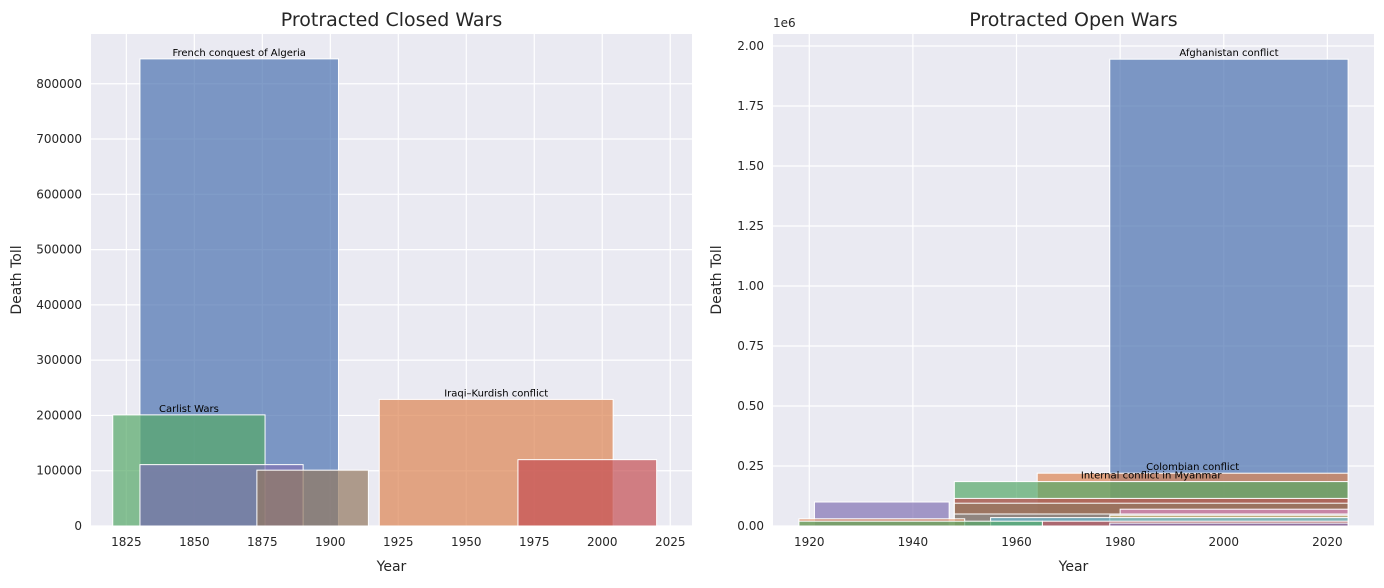 The image size is (1384, 588). What do you see at coordinates (1016, 542) in the screenshot?
I see `x-tick-label: 1960` at bounding box center [1016, 542].